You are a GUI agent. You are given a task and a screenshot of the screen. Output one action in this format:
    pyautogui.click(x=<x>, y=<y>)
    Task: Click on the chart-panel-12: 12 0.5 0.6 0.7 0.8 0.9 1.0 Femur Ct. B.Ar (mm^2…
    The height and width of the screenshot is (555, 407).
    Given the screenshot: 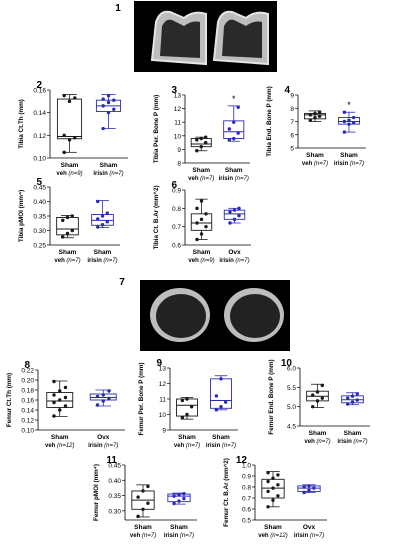 What is the action you would take?
    pyautogui.click(x=274, y=497)
    